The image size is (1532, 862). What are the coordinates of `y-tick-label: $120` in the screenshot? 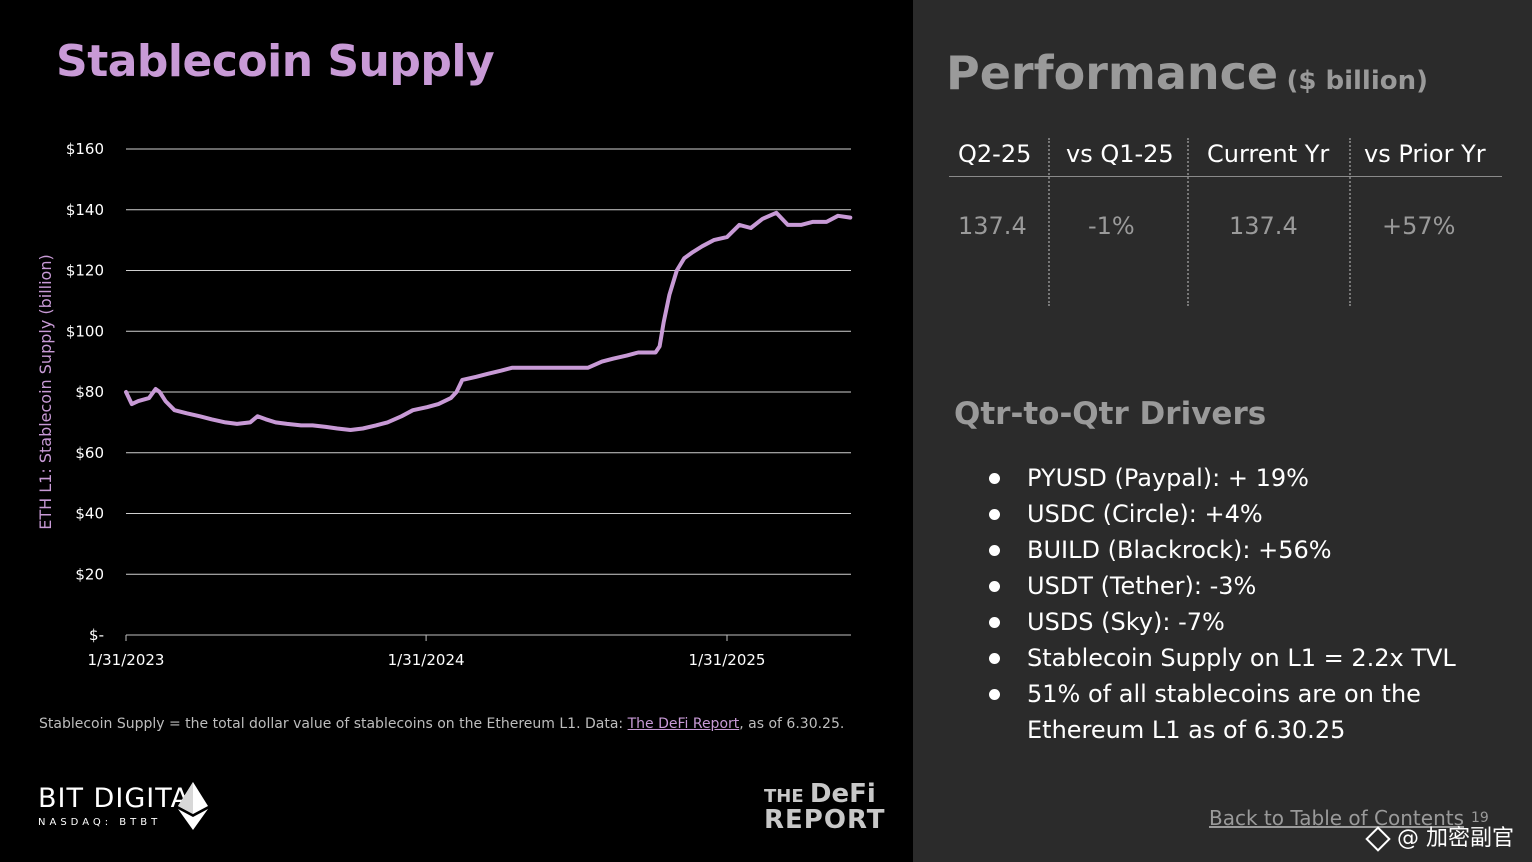 It's located at (85, 271).